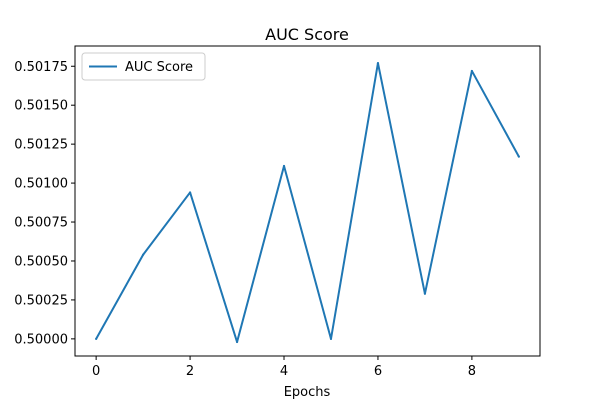  Describe the element at coordinates (41, 67) in the screenshot. I see `y-tick-label: 0.50175` at that location.